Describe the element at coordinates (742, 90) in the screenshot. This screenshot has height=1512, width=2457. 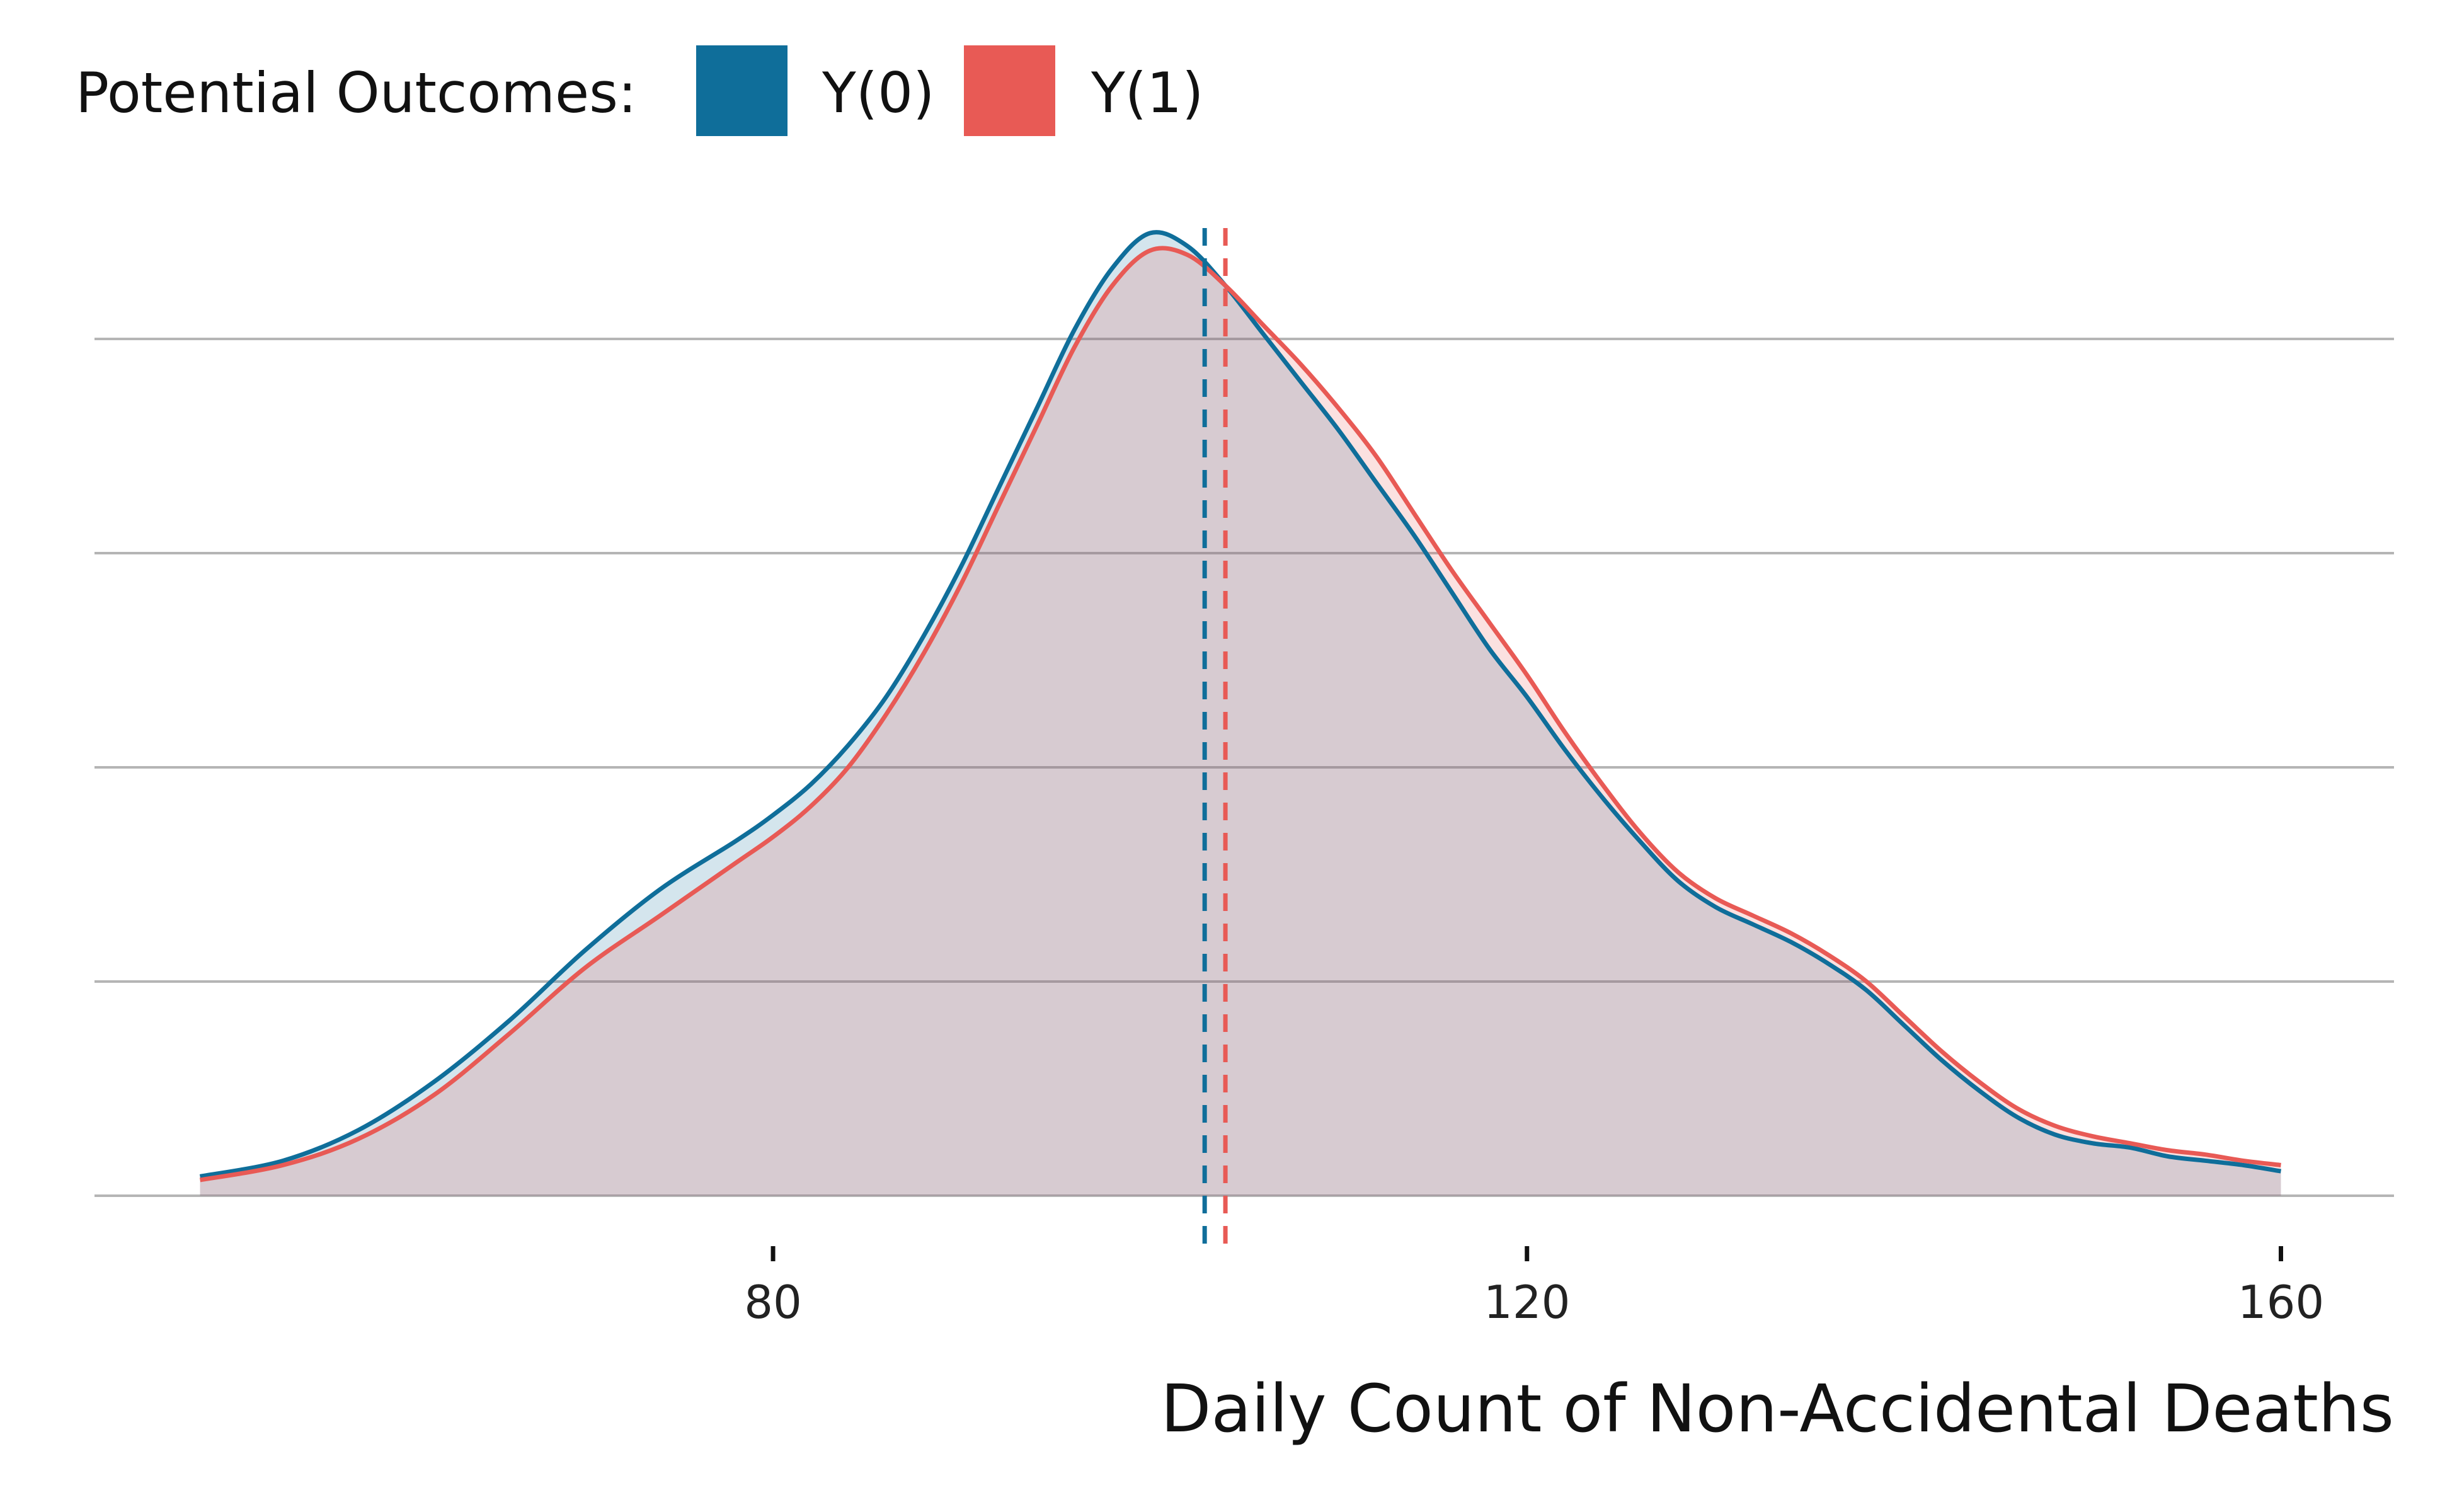
I see `legend-swatch-y0` at that location.